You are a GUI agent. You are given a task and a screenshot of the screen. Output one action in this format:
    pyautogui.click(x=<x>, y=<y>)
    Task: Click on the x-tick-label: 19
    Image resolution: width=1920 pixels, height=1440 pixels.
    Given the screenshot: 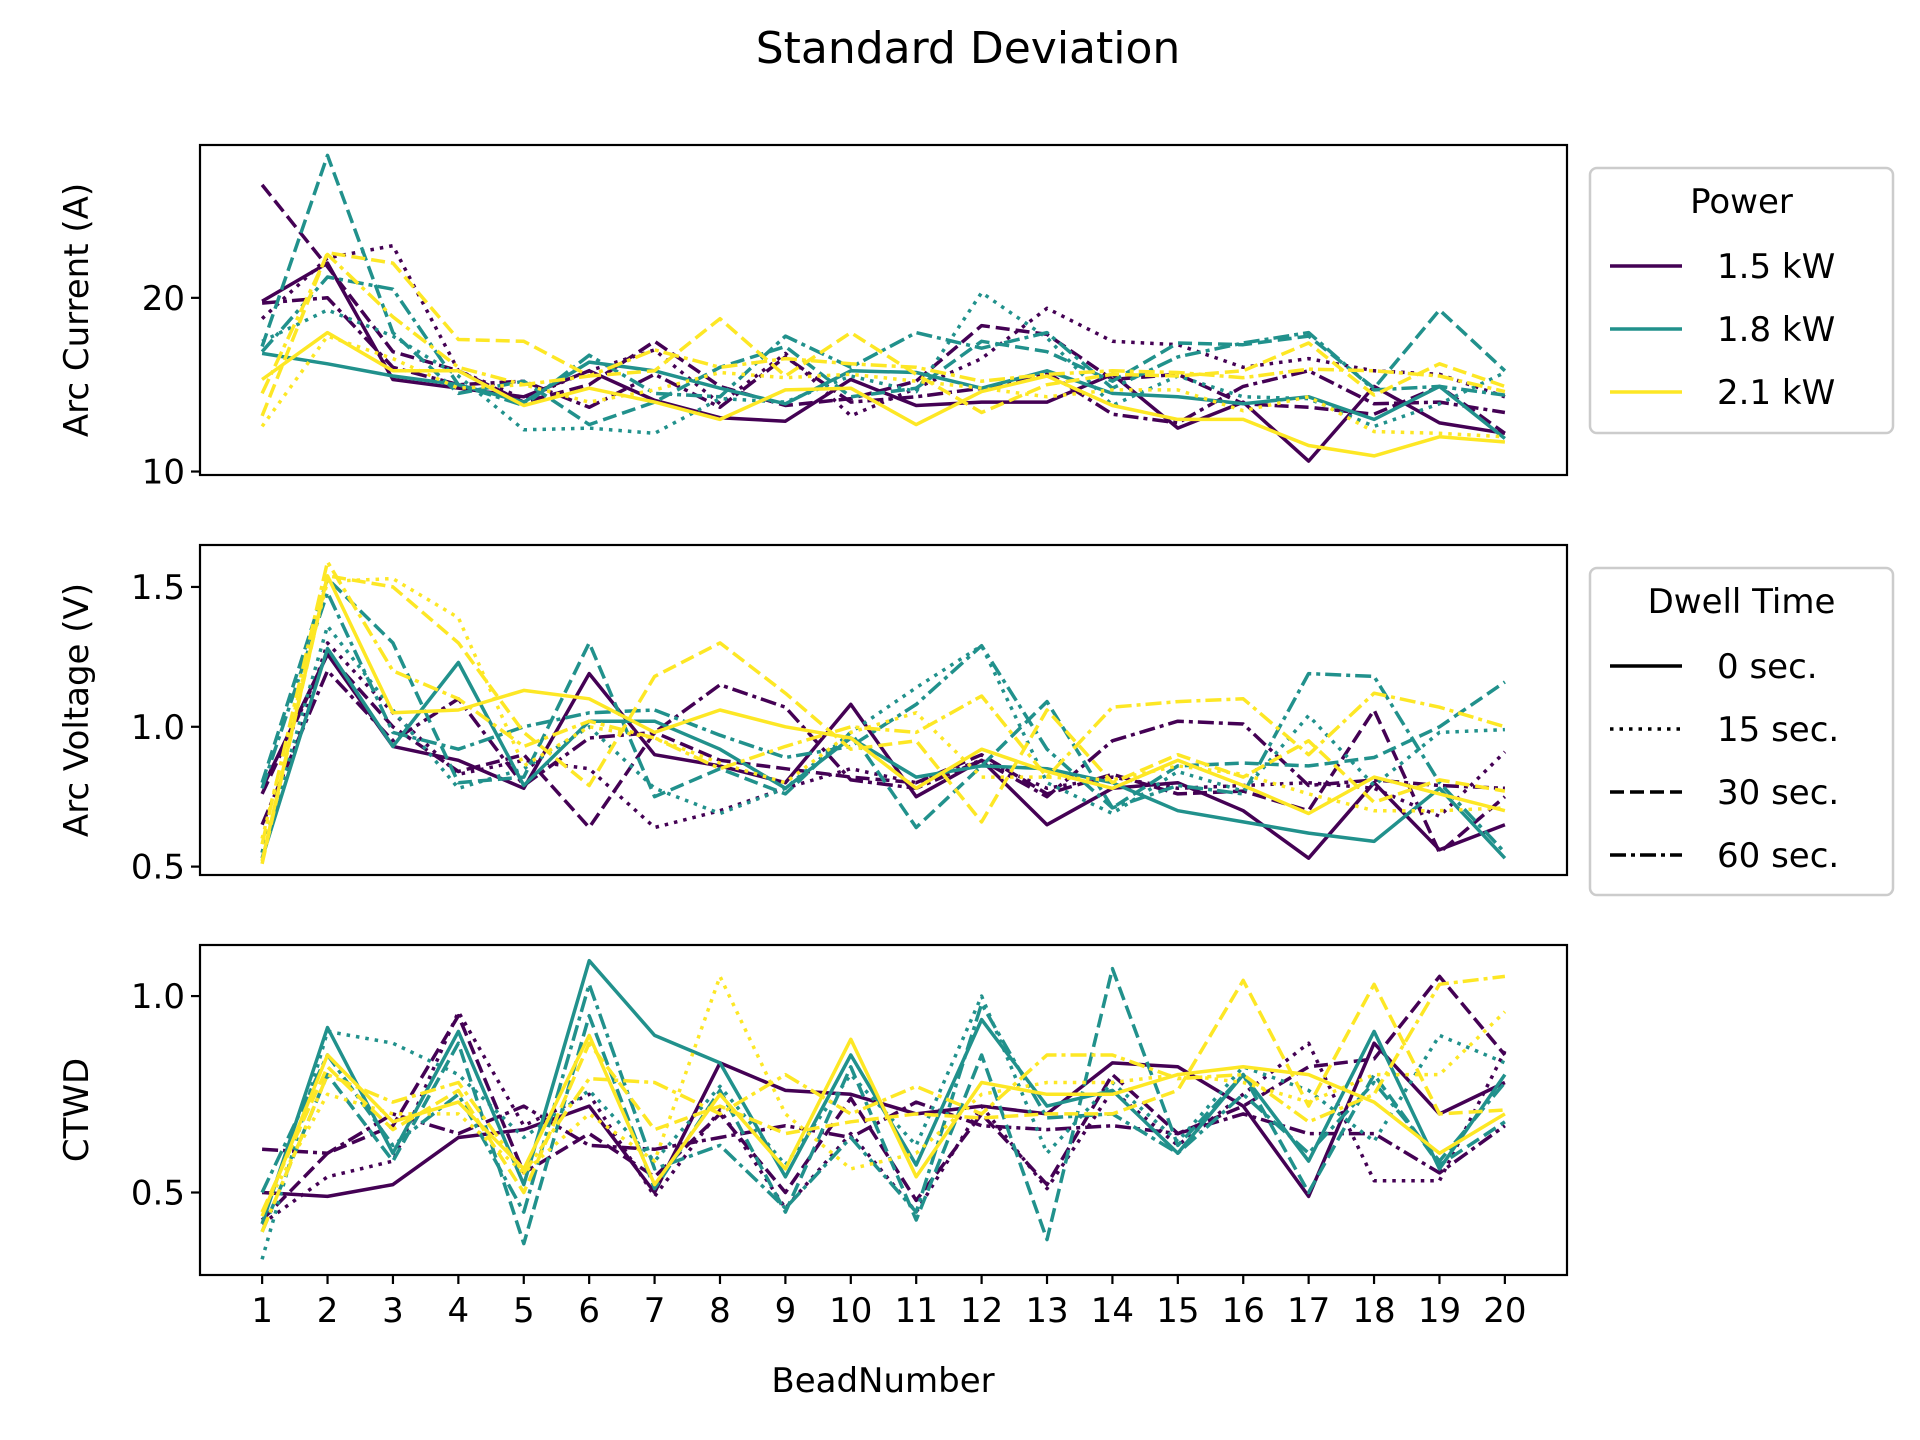 What is the action you would take?
    pyautogui.click(x=1439, y=1311)
    